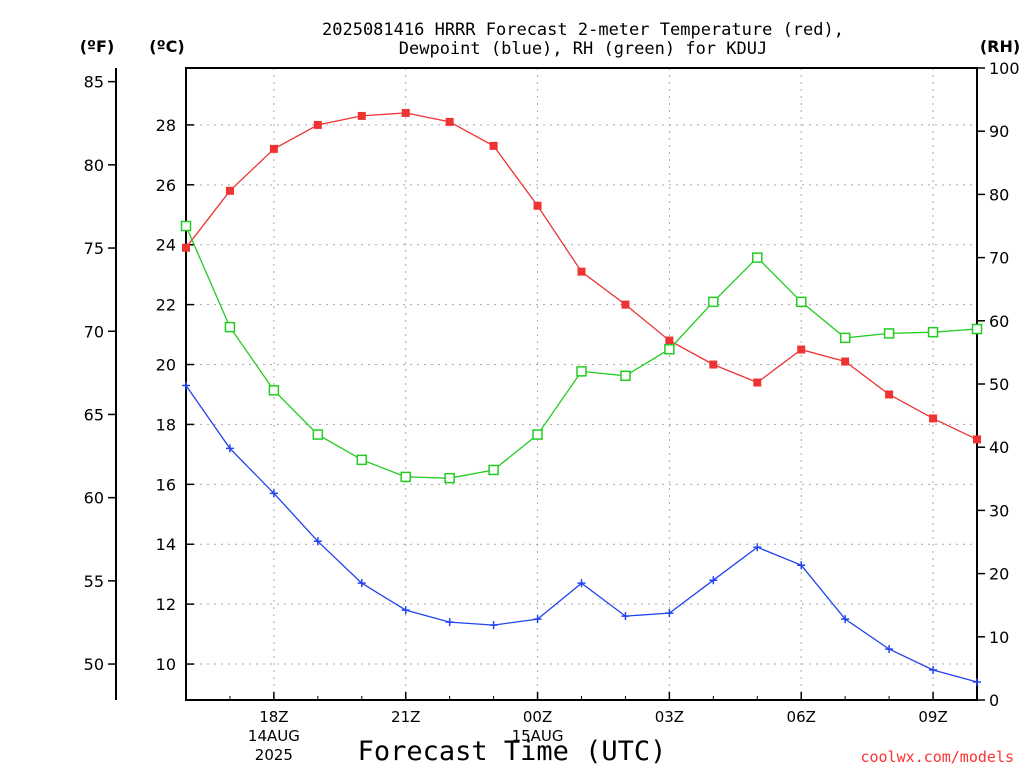 The height and width of the screenshot is (768, 1024). What do you see at coordinates (166, 484) in the screenshot?
I see `celsius-tick-label: 16` at bounding box center [166, 484].